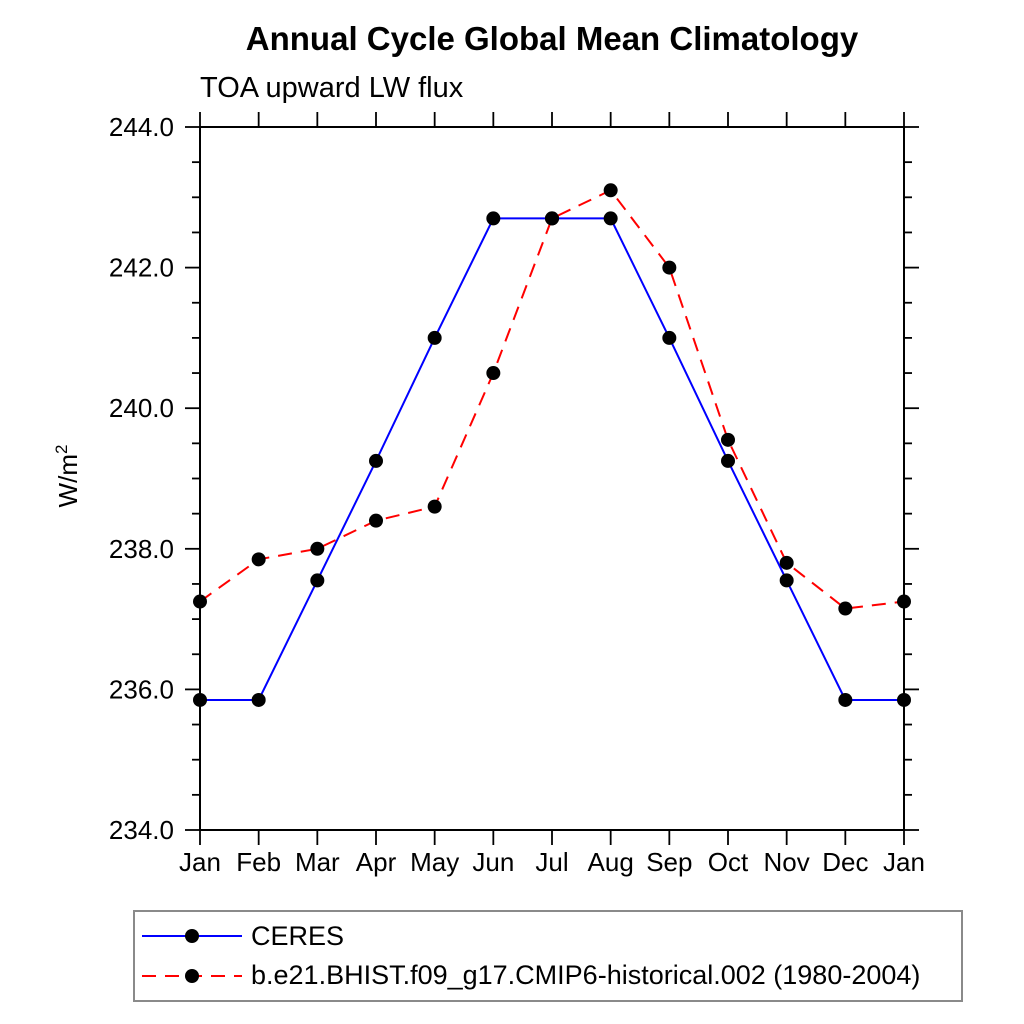  I want to click on y-tick-label: 242.0, so click(141, 268).